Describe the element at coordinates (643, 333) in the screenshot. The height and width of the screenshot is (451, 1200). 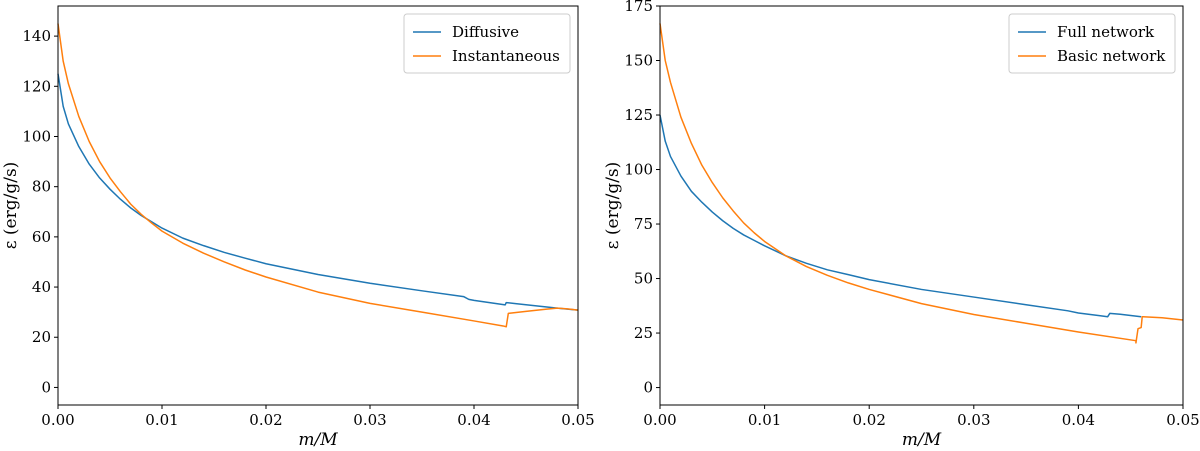
I see `y-tick-label: 25` at that location.